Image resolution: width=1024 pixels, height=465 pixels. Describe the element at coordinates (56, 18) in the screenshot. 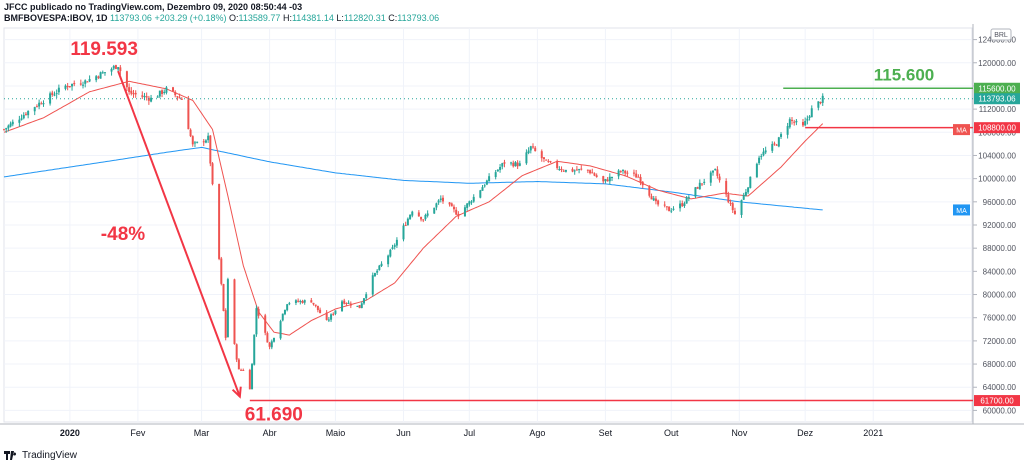

I see `symbol-name: BMFBOVESPA:IBOV, 1D` at that location.